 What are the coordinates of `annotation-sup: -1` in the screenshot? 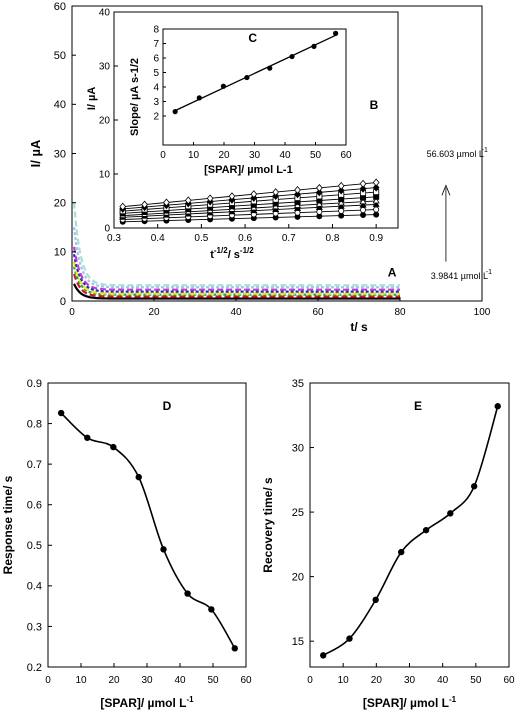 It's located at (485, 150).